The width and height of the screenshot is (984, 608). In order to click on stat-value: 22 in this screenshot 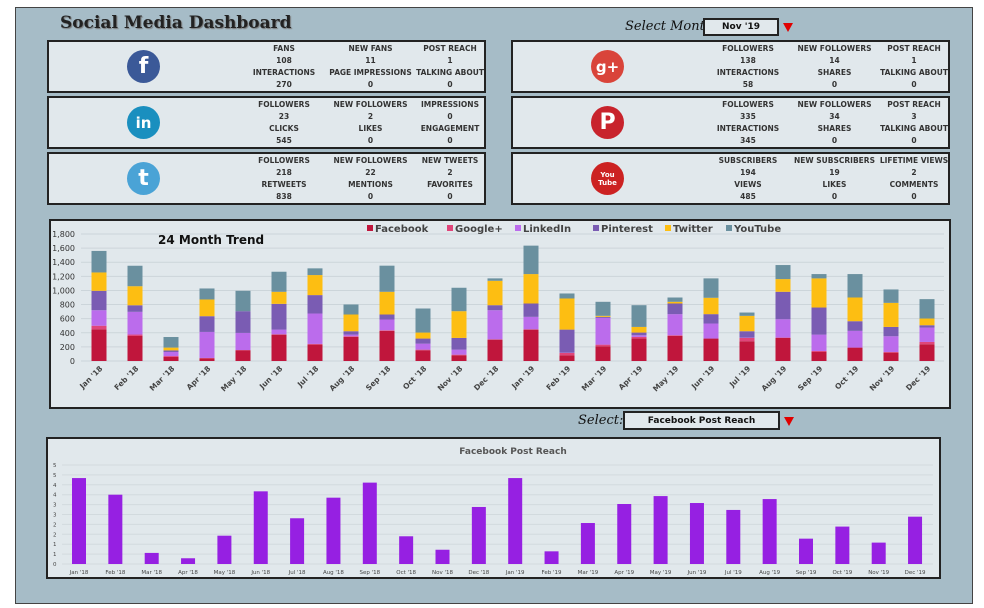, I will do `click(370, 172)`.